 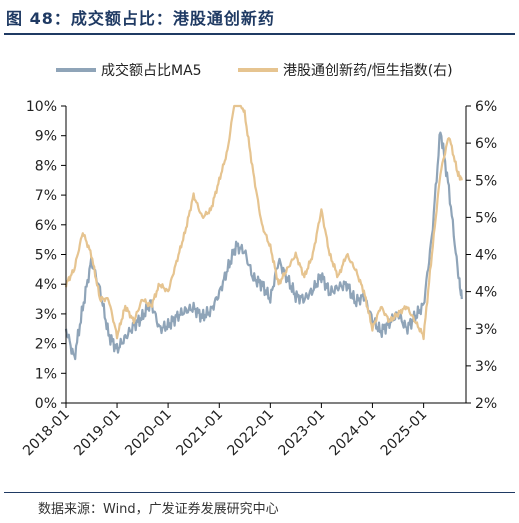 What do you see at coordinates (46, 226) in the screenshot?
I see `y-left-tick-label: 6%` at bounding box center [46, 226].